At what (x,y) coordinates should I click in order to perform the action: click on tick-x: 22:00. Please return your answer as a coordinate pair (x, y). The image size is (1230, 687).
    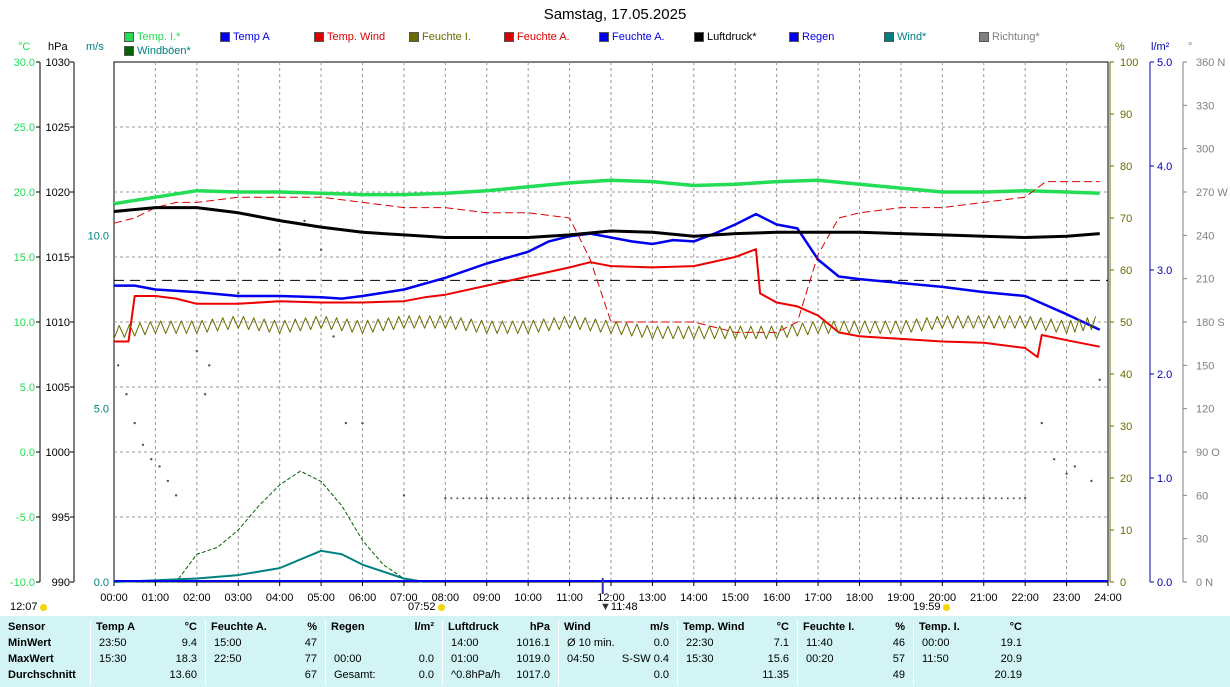
    Looking at the image, I should click on (1025, 598).